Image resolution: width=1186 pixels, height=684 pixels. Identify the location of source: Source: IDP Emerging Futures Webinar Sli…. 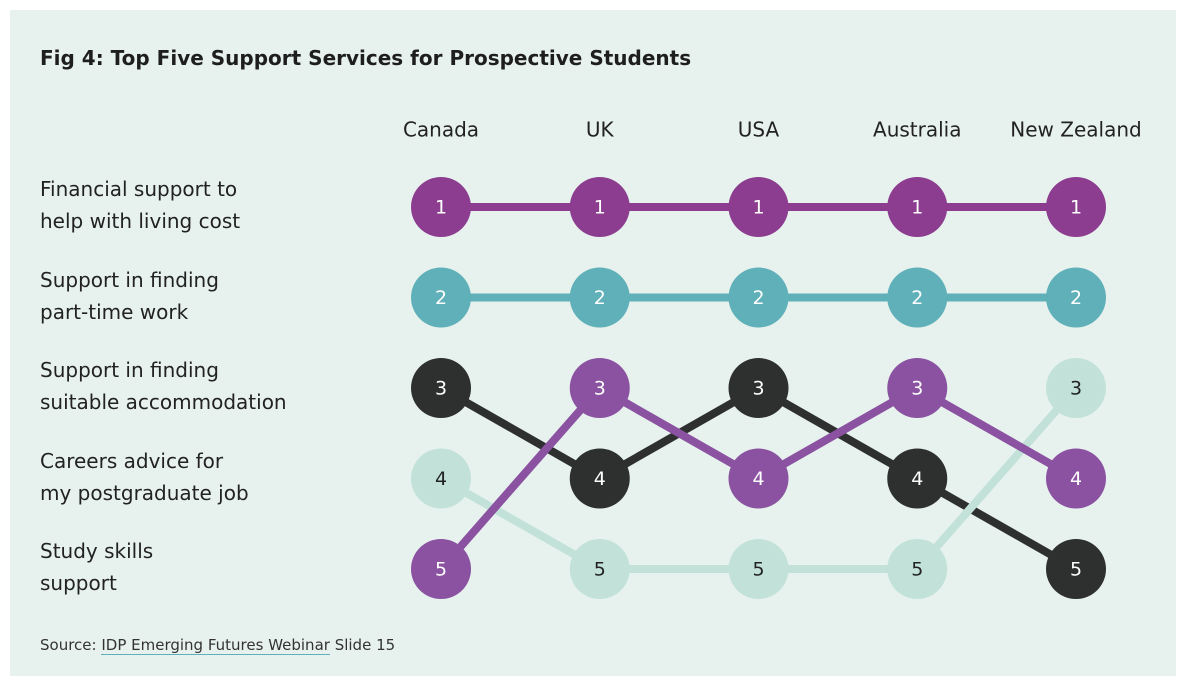
(218, 645).